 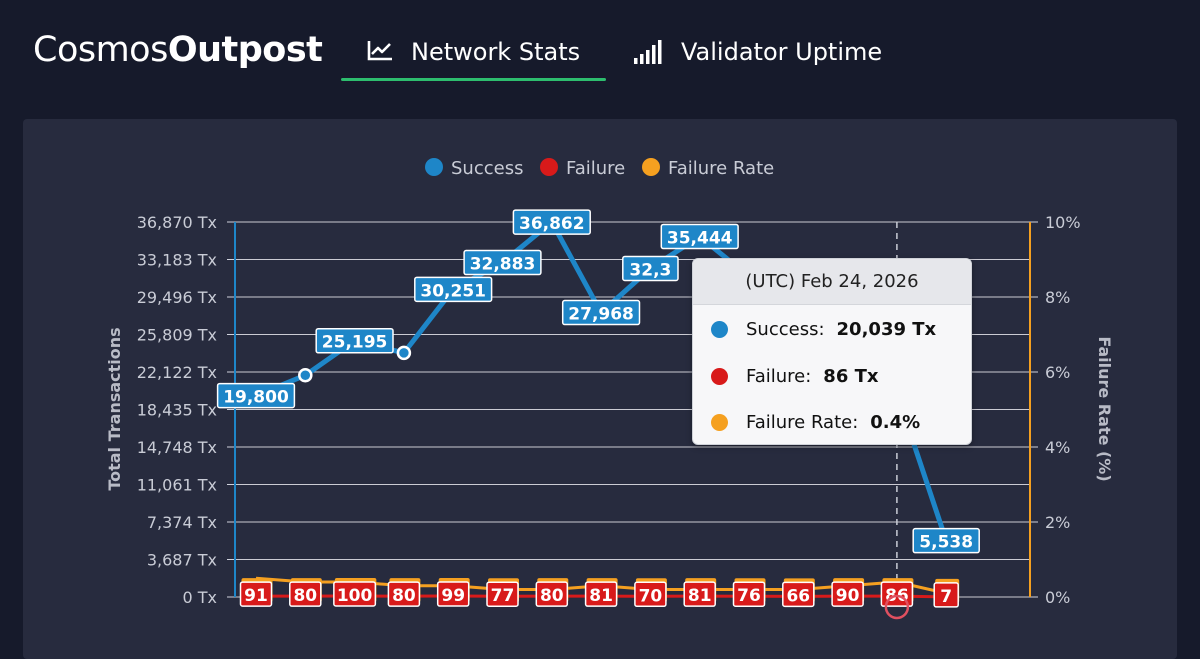 I want to click on y-tick-label: 22,122 Tx, so click(x=177, y=372).